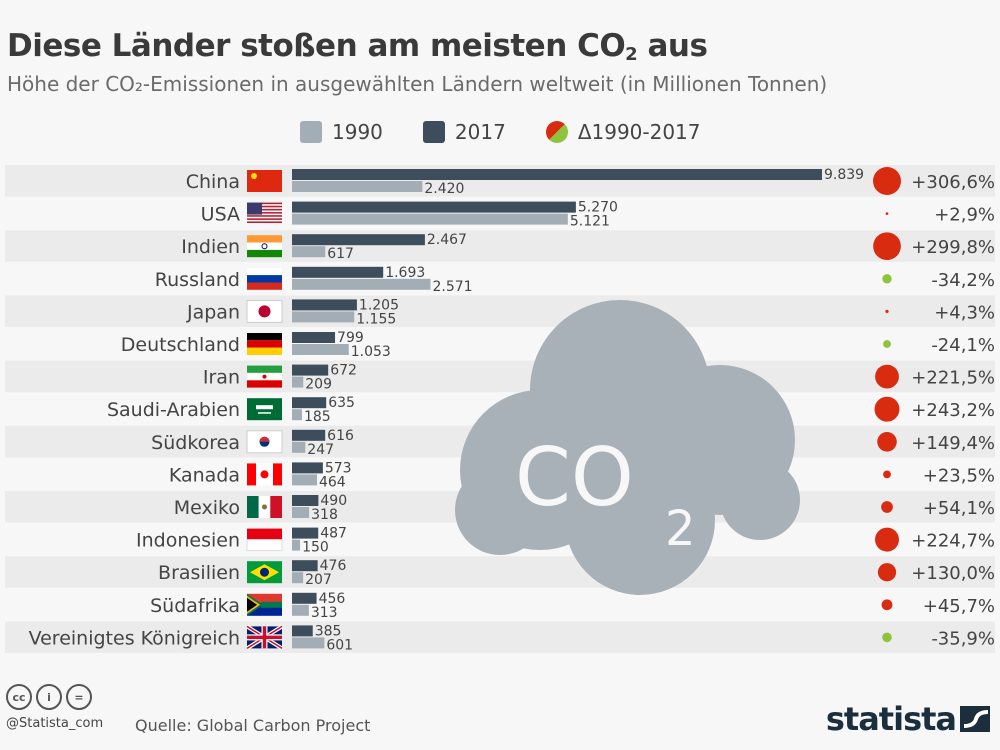 This screenshot has height=750, width=1000. Describe the element at coordinates (207, 508) in the screenshot. I see `country-label: Mexiko` at that location.